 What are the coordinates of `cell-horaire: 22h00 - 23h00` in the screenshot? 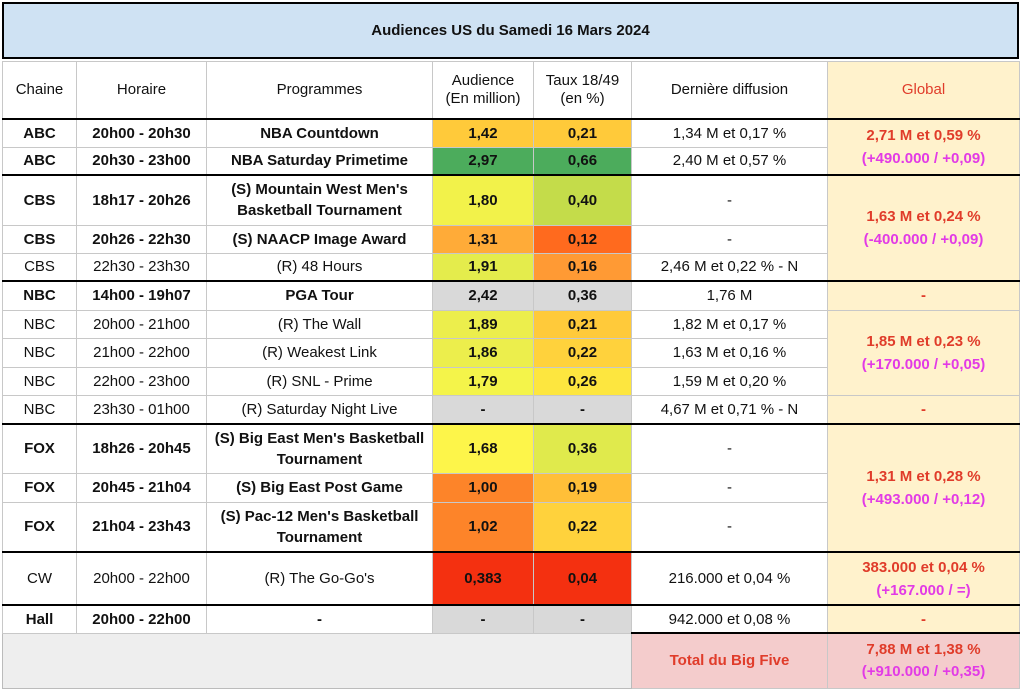 It's located at (141, 381).